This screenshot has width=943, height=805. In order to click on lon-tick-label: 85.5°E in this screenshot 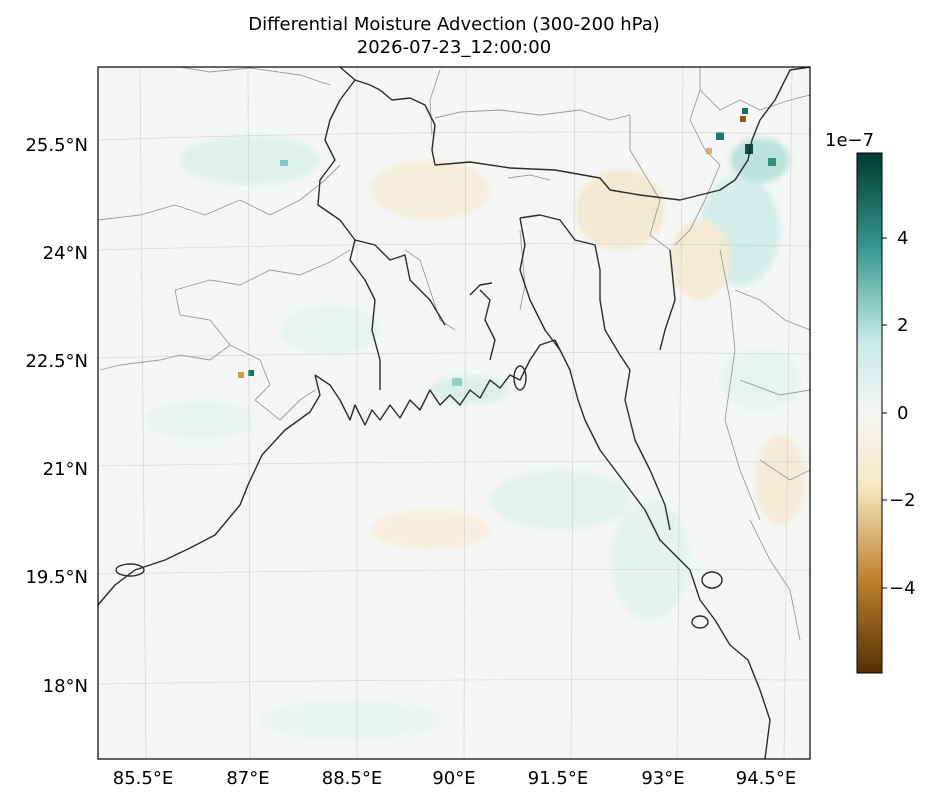, I will do `click(143, 778)`.